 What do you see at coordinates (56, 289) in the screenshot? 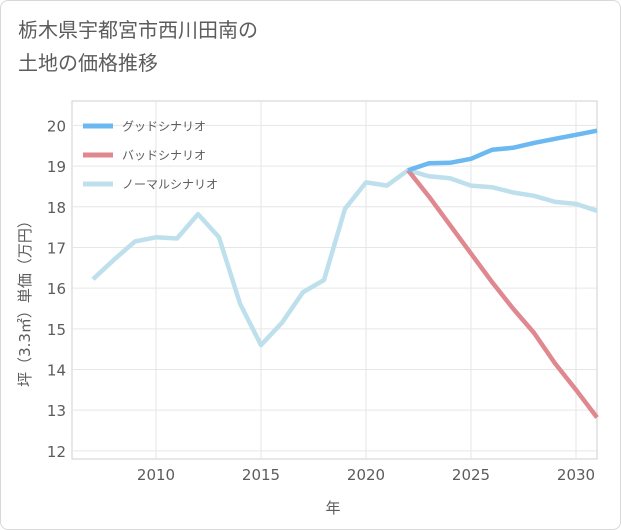
I see `y-tick-label: 16` at bounding box center [56, 289].